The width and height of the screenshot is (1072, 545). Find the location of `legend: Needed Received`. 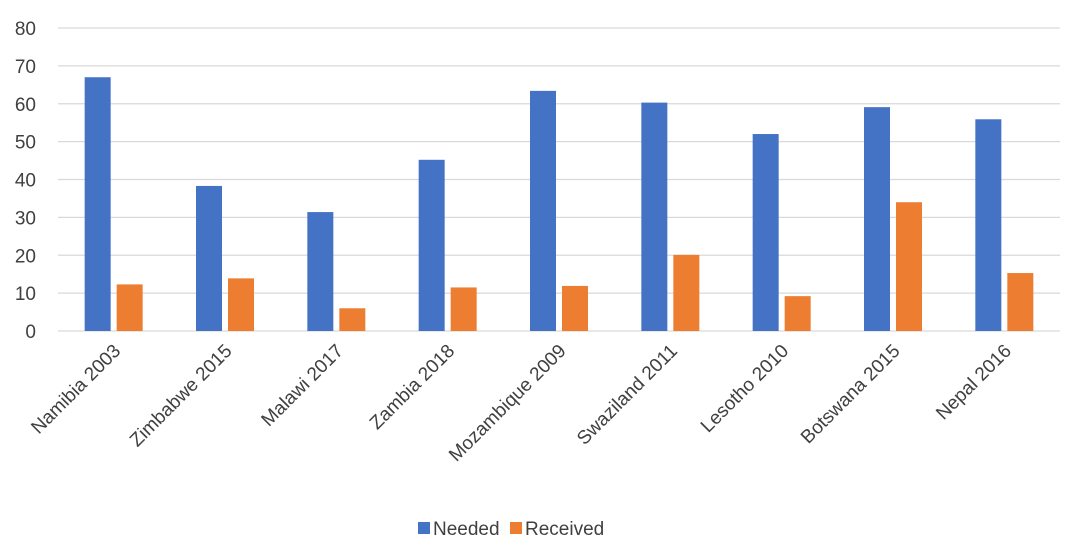

legend: Needed Received is located at coordinates (511, 529).